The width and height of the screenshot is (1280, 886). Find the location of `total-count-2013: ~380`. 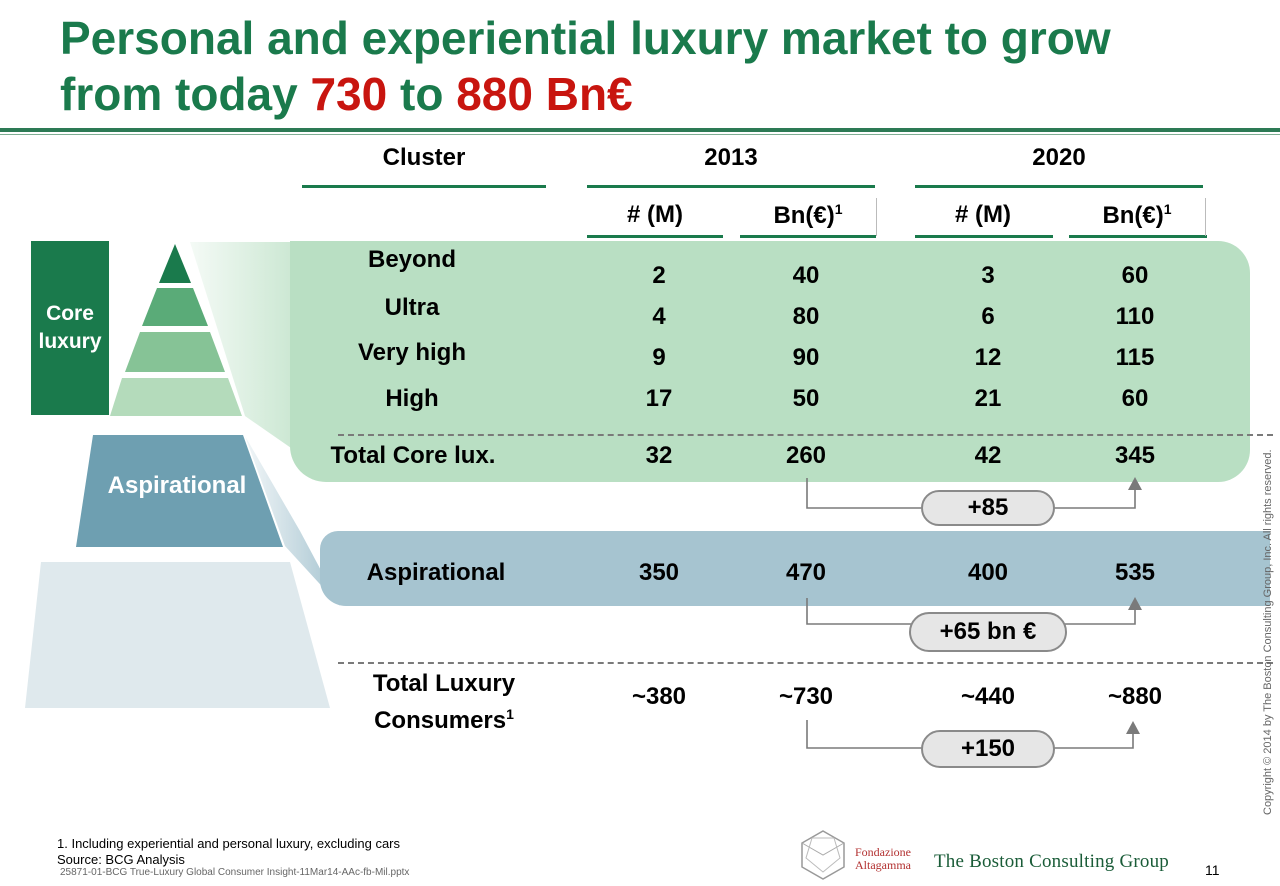

total-count-2013: ~380 is located at coordinates (659, 696).